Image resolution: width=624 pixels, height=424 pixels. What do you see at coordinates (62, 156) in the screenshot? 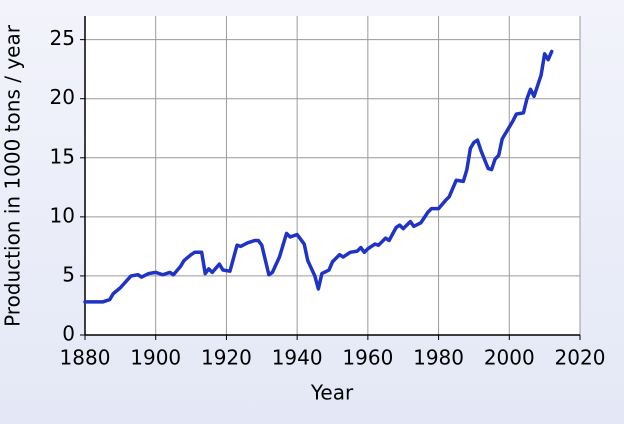
I see `y-tick-label: 15` at bounding box center [62, 156].